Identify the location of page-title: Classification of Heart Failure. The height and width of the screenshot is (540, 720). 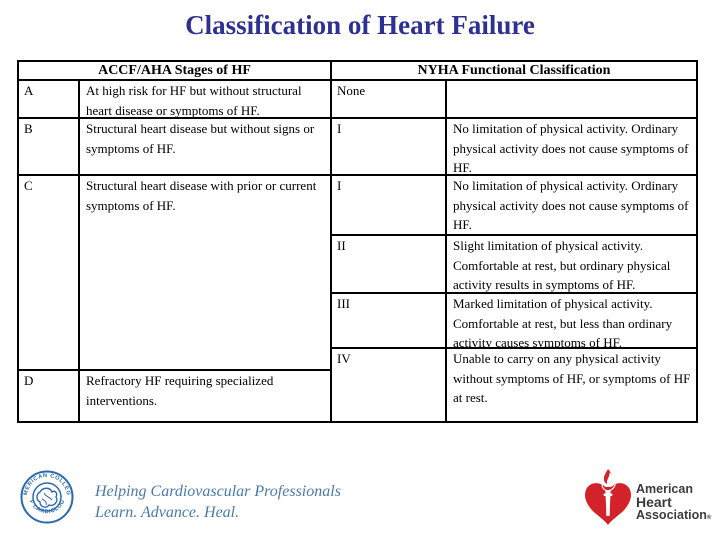
(360, 25).